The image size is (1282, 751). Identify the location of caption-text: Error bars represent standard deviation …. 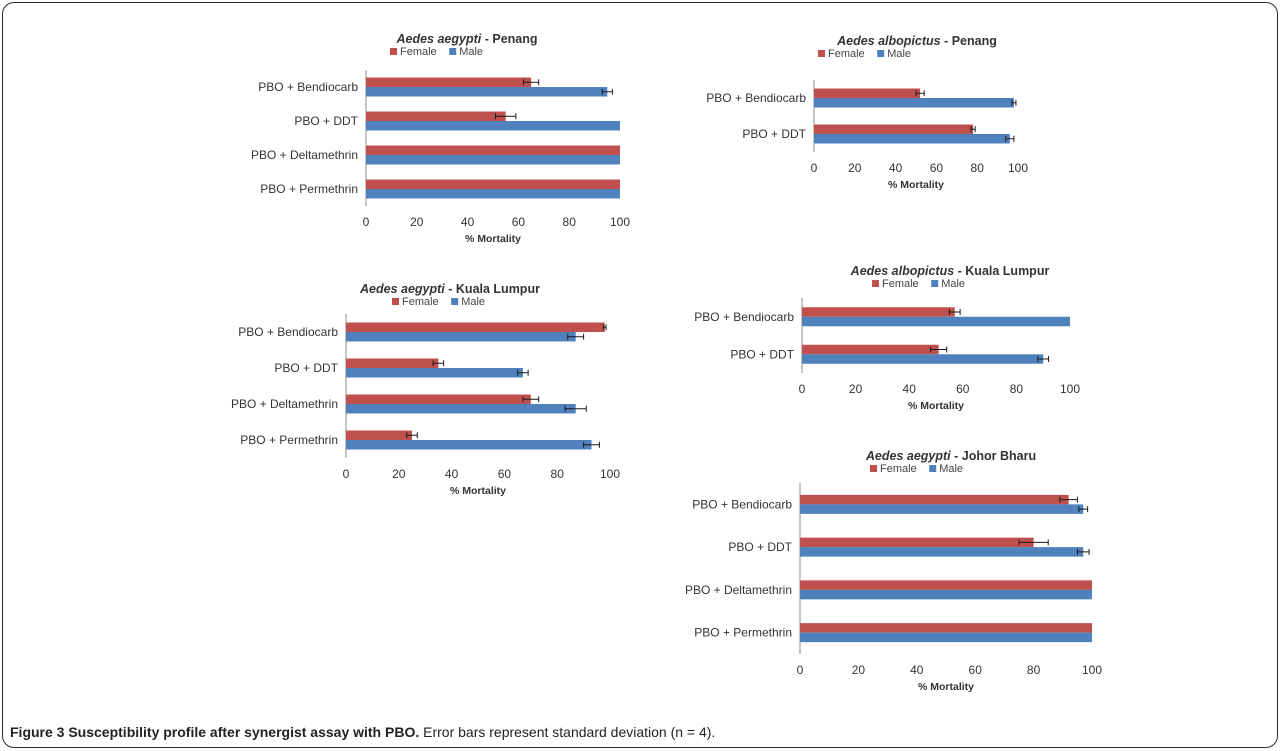
(567, 732).